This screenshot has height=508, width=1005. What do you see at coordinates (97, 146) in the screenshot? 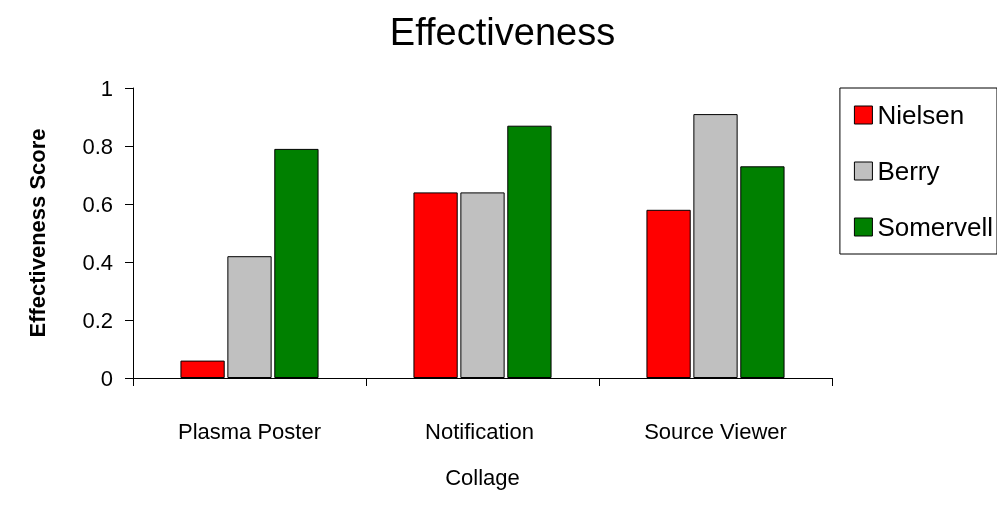
I see `y-tick-label: 0.8` at bounding box center [97, 146].